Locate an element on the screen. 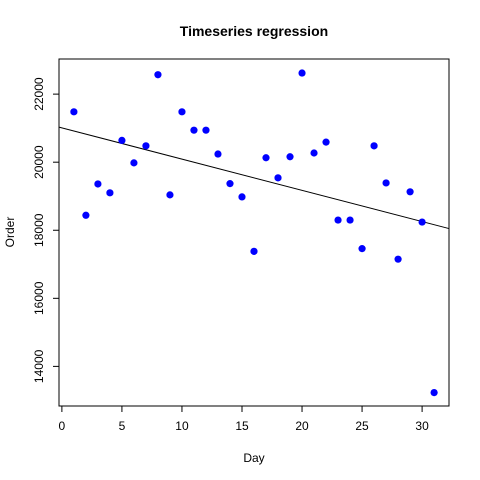  x-tick-label: 15 is located at coordinates (242, 426).